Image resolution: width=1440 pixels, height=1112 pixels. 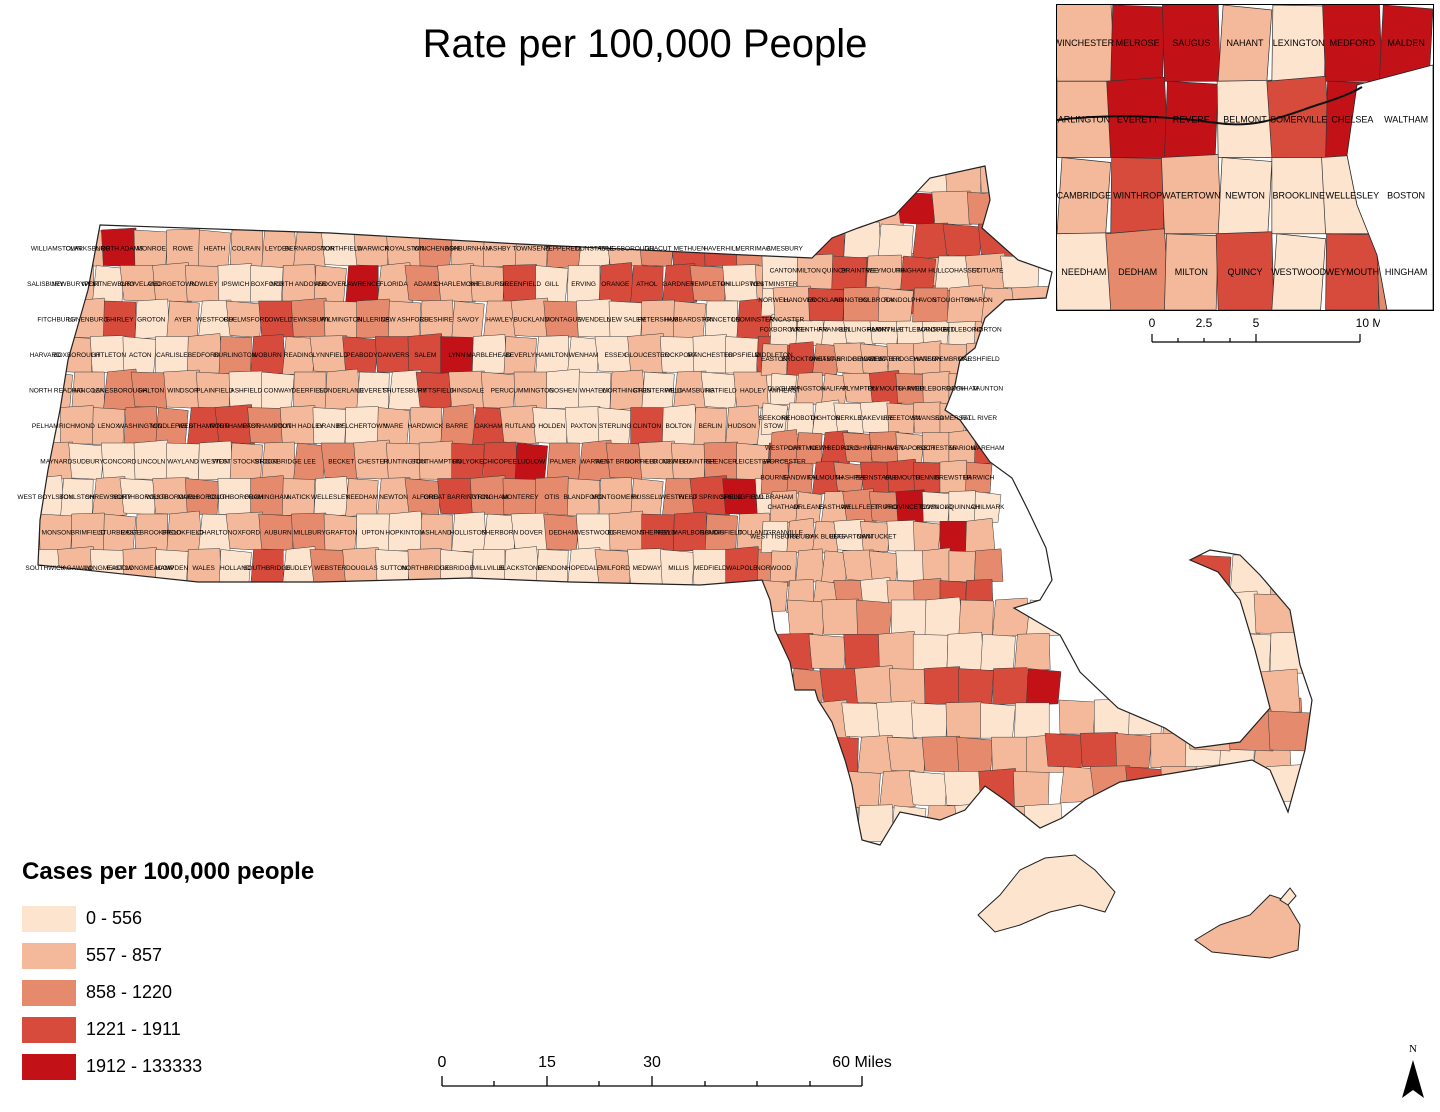 I want to click on town-label: STOCKBRIDGE, so click(x=278, y=461).